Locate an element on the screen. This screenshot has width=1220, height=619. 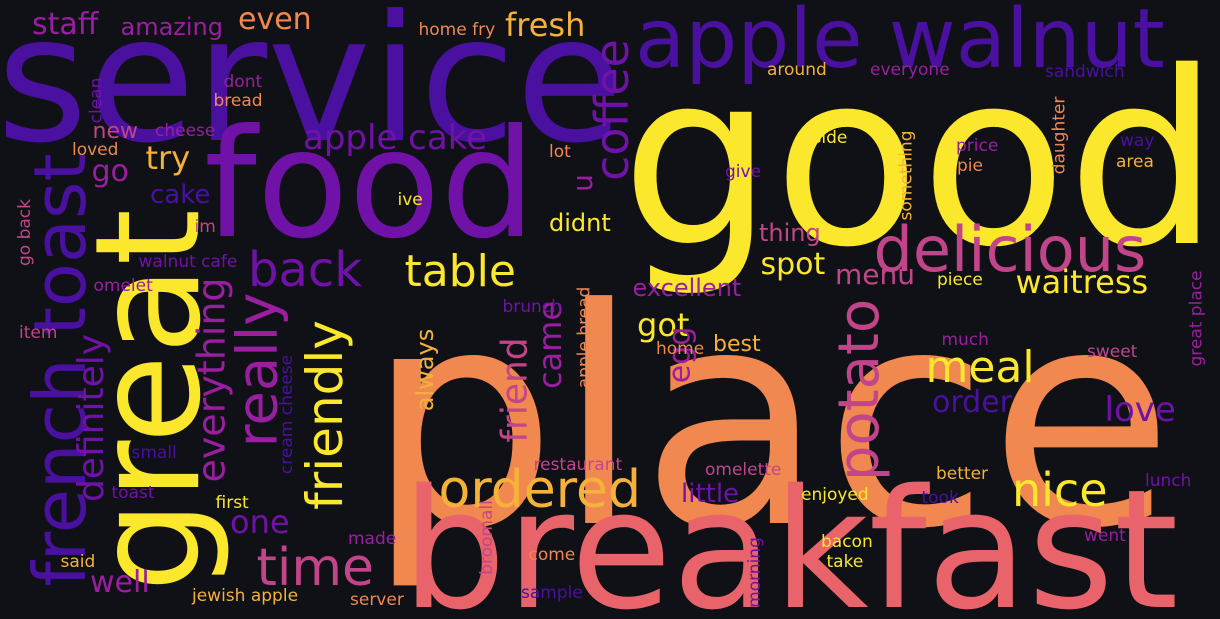
word-piece: piece is located at coordinates (960, 279).